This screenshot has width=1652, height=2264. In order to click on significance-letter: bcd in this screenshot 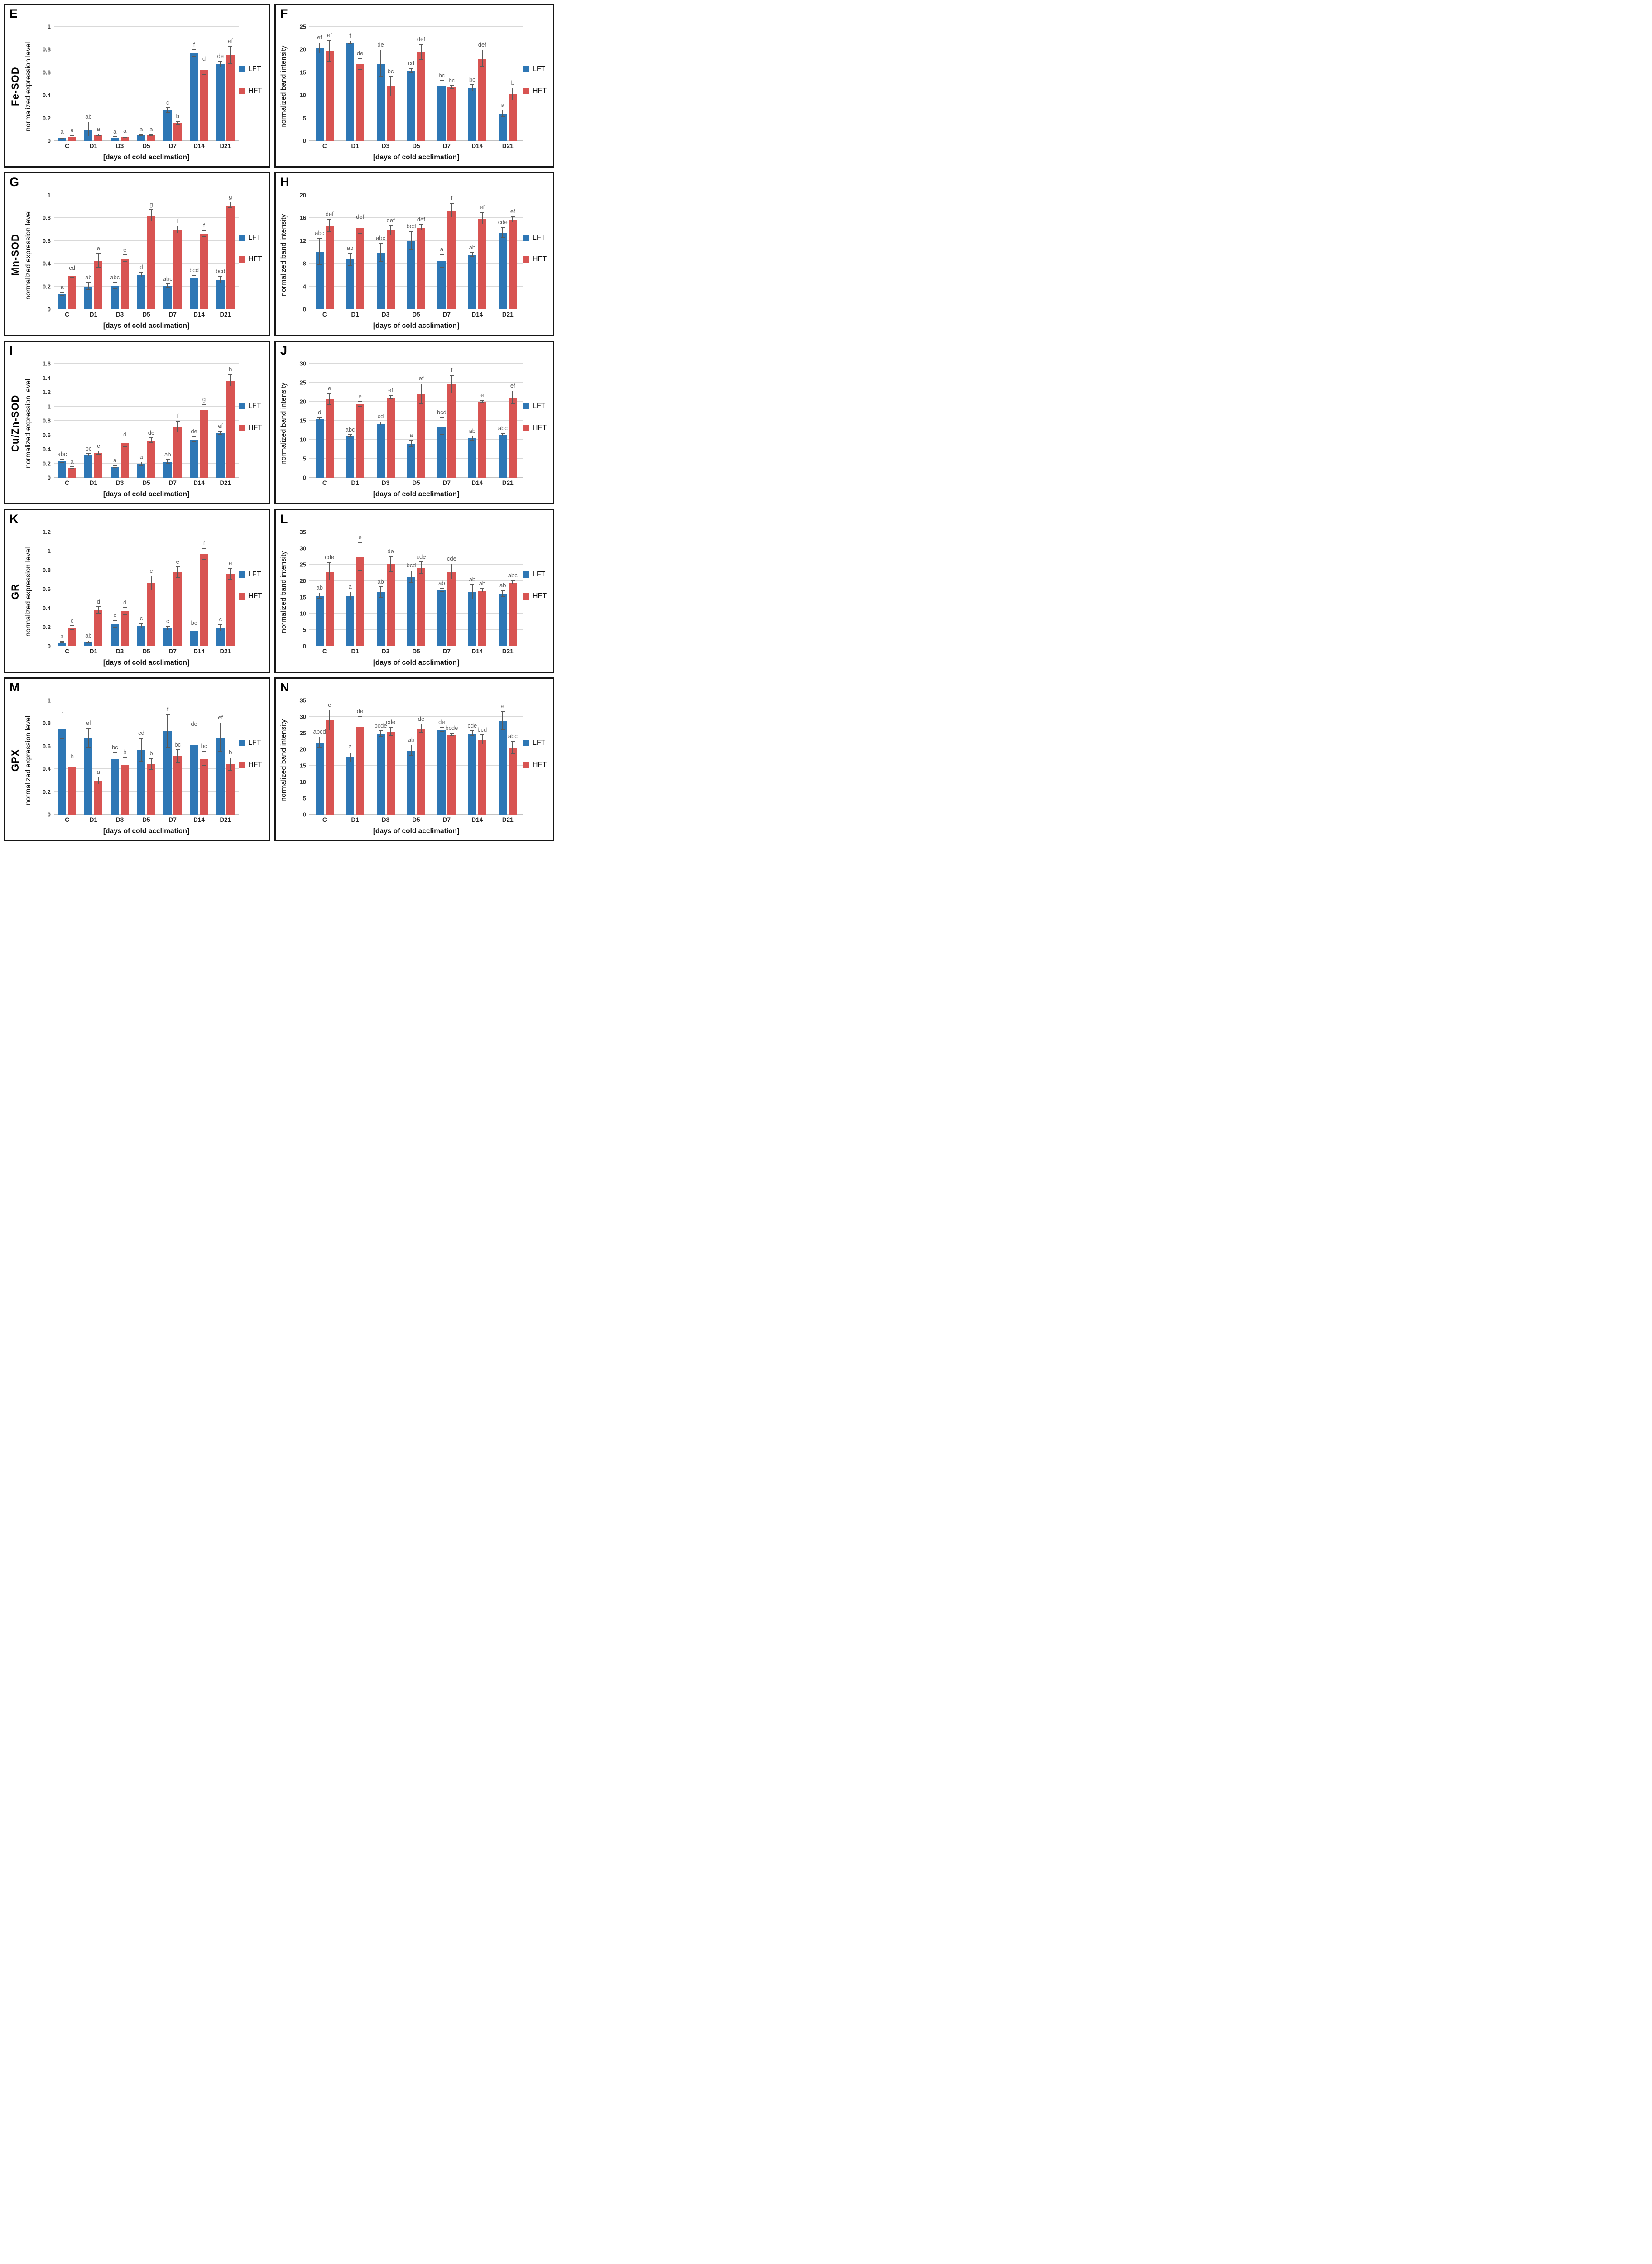, I will do `click(194, 269)`.